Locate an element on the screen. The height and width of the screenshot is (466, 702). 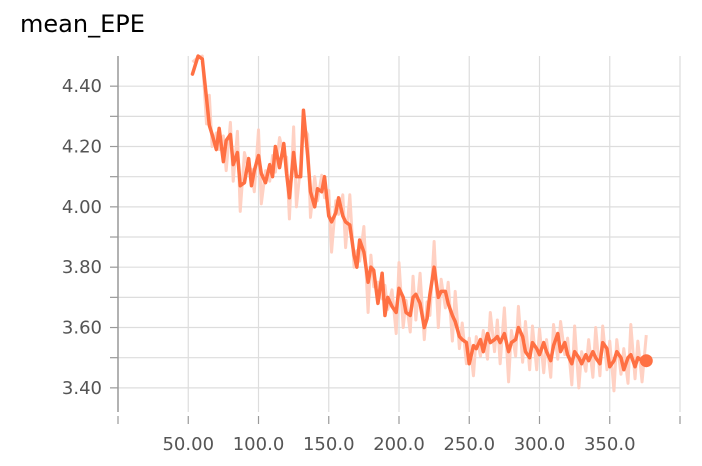
chart-title: mean_EPE is located at coordinates (82, 24).